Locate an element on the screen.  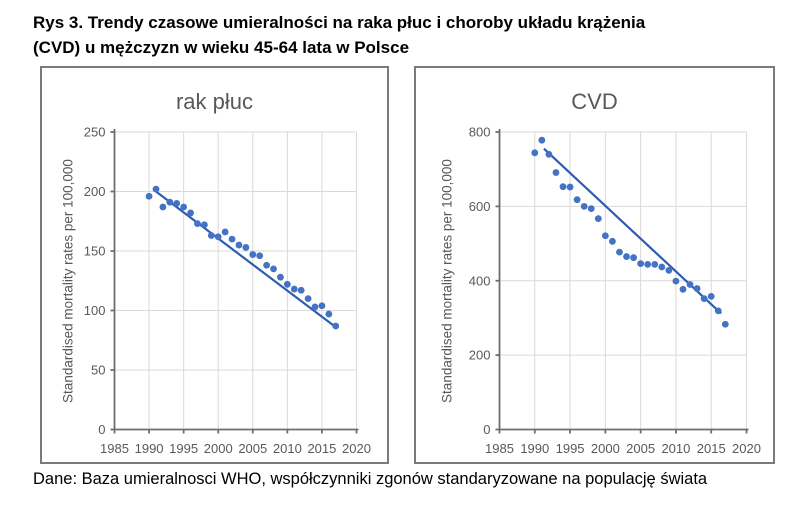
trend-line is located at coordinates (246, 259).